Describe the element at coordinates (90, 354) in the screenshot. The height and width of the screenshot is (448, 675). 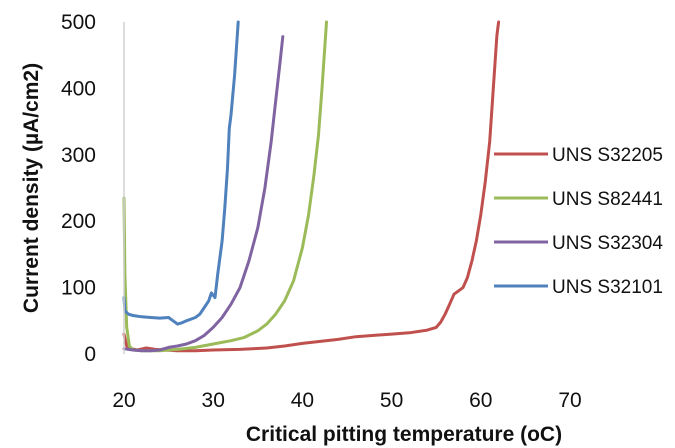
I see `y-tick-label: 0` at that location.